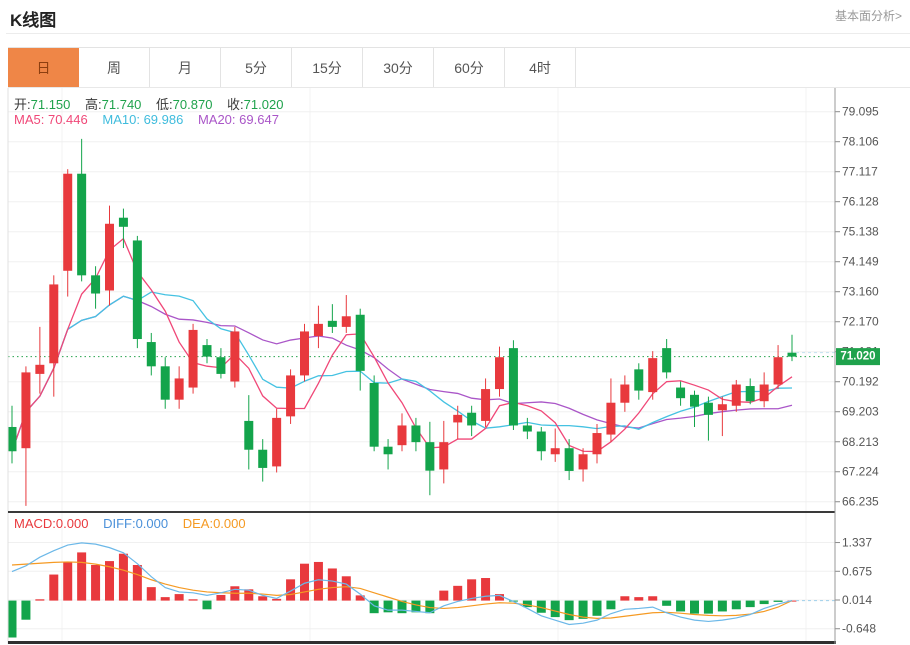  What do you see at coordinates (185, 68) in the screenshot?
I see `tab-month: 月` at bounding box center [185, 68].